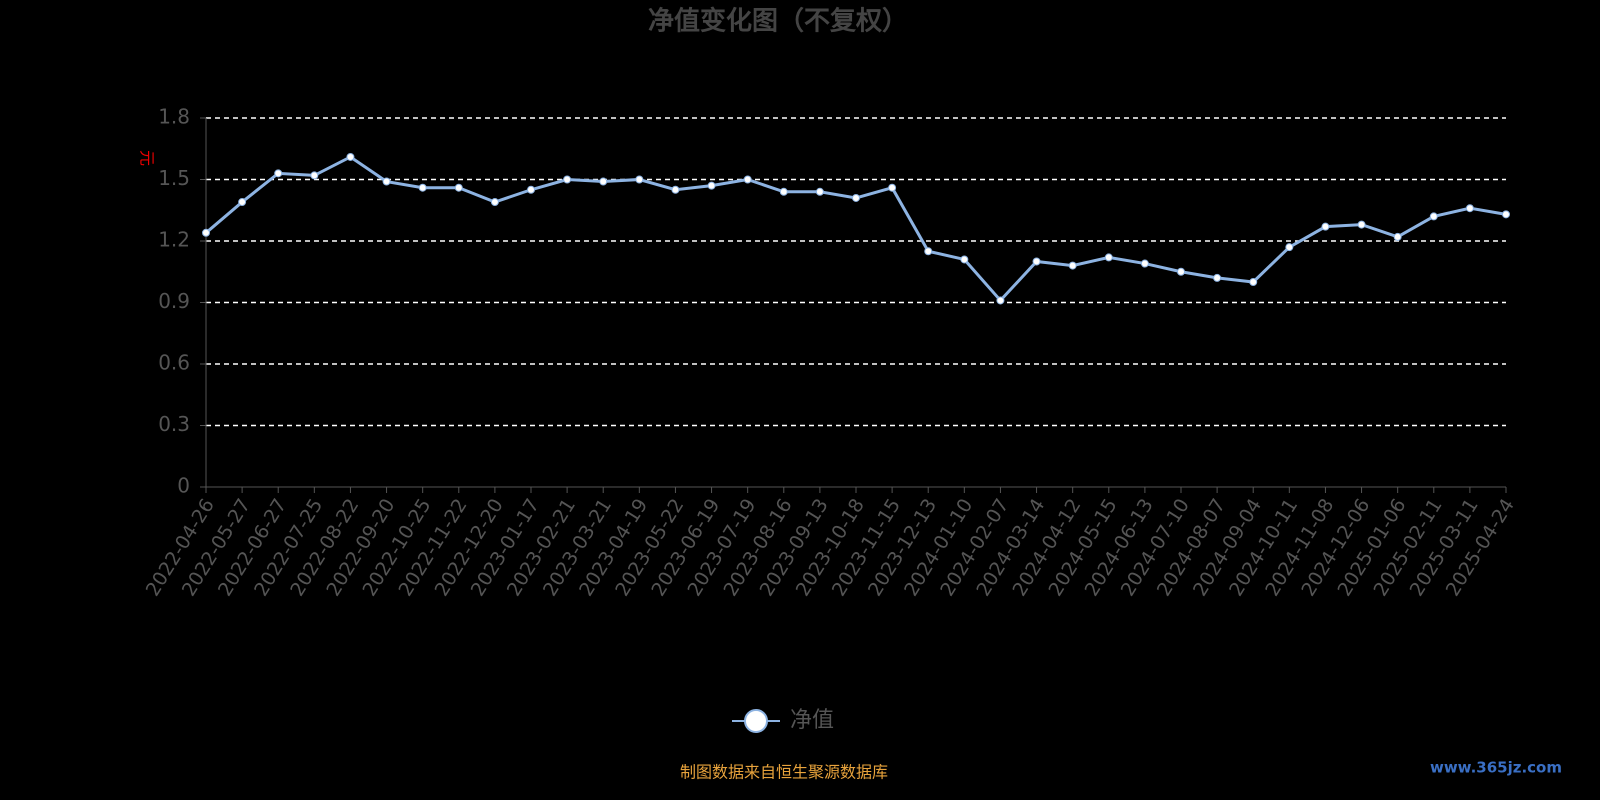 The height and width of the screenshot is (800, 1600). I want to click on y-tick-label: 1.5, so click(174, 178).